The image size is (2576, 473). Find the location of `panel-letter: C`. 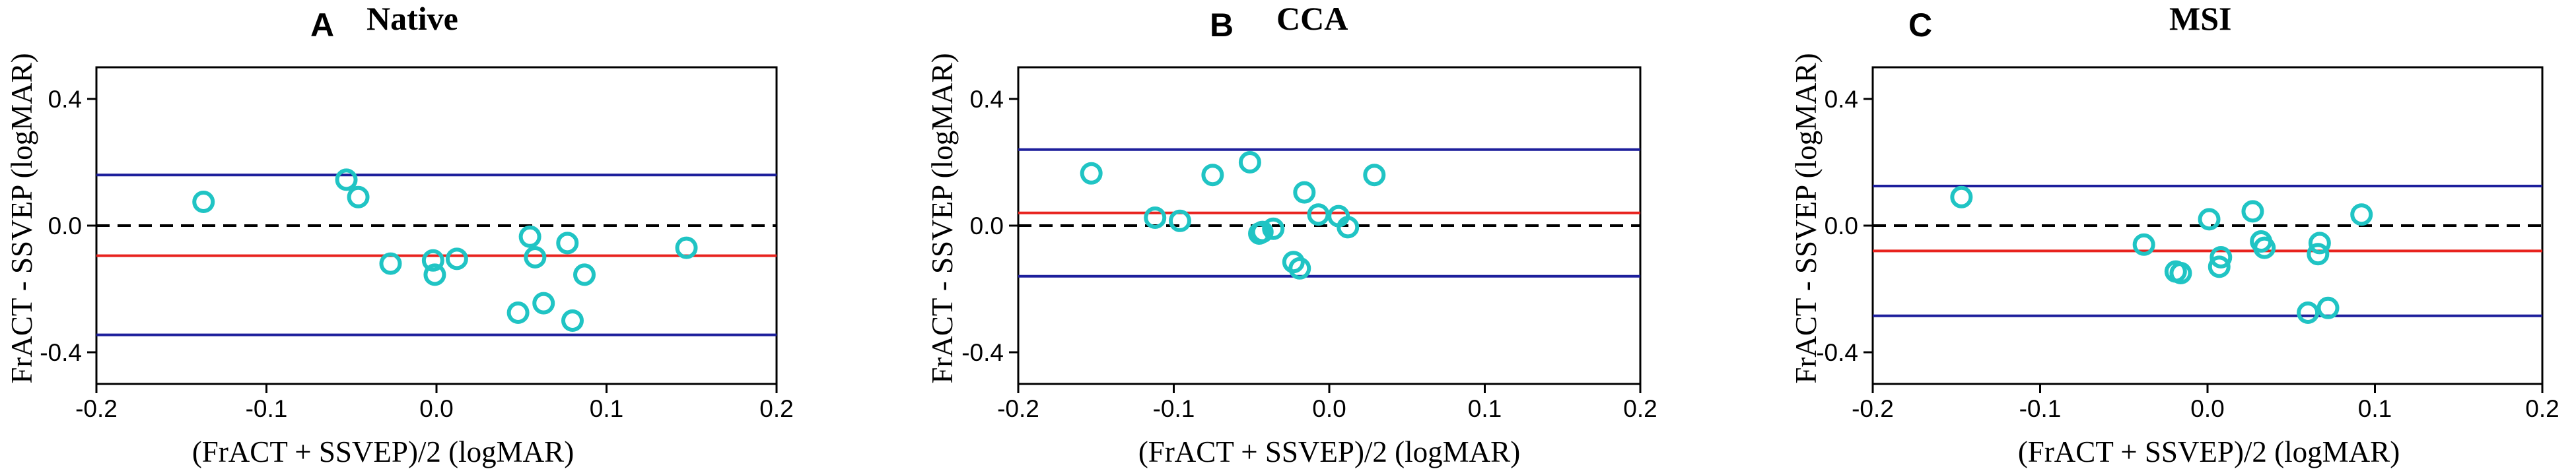

panel-letter: C is located at coordinates (1920, 25).